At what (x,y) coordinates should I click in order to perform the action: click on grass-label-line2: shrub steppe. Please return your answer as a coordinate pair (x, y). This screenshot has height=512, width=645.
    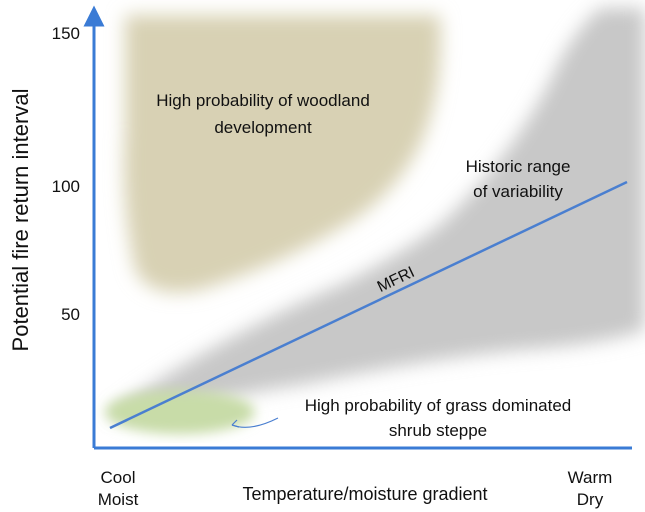
    Looking at the image, I should click on (438, 430).